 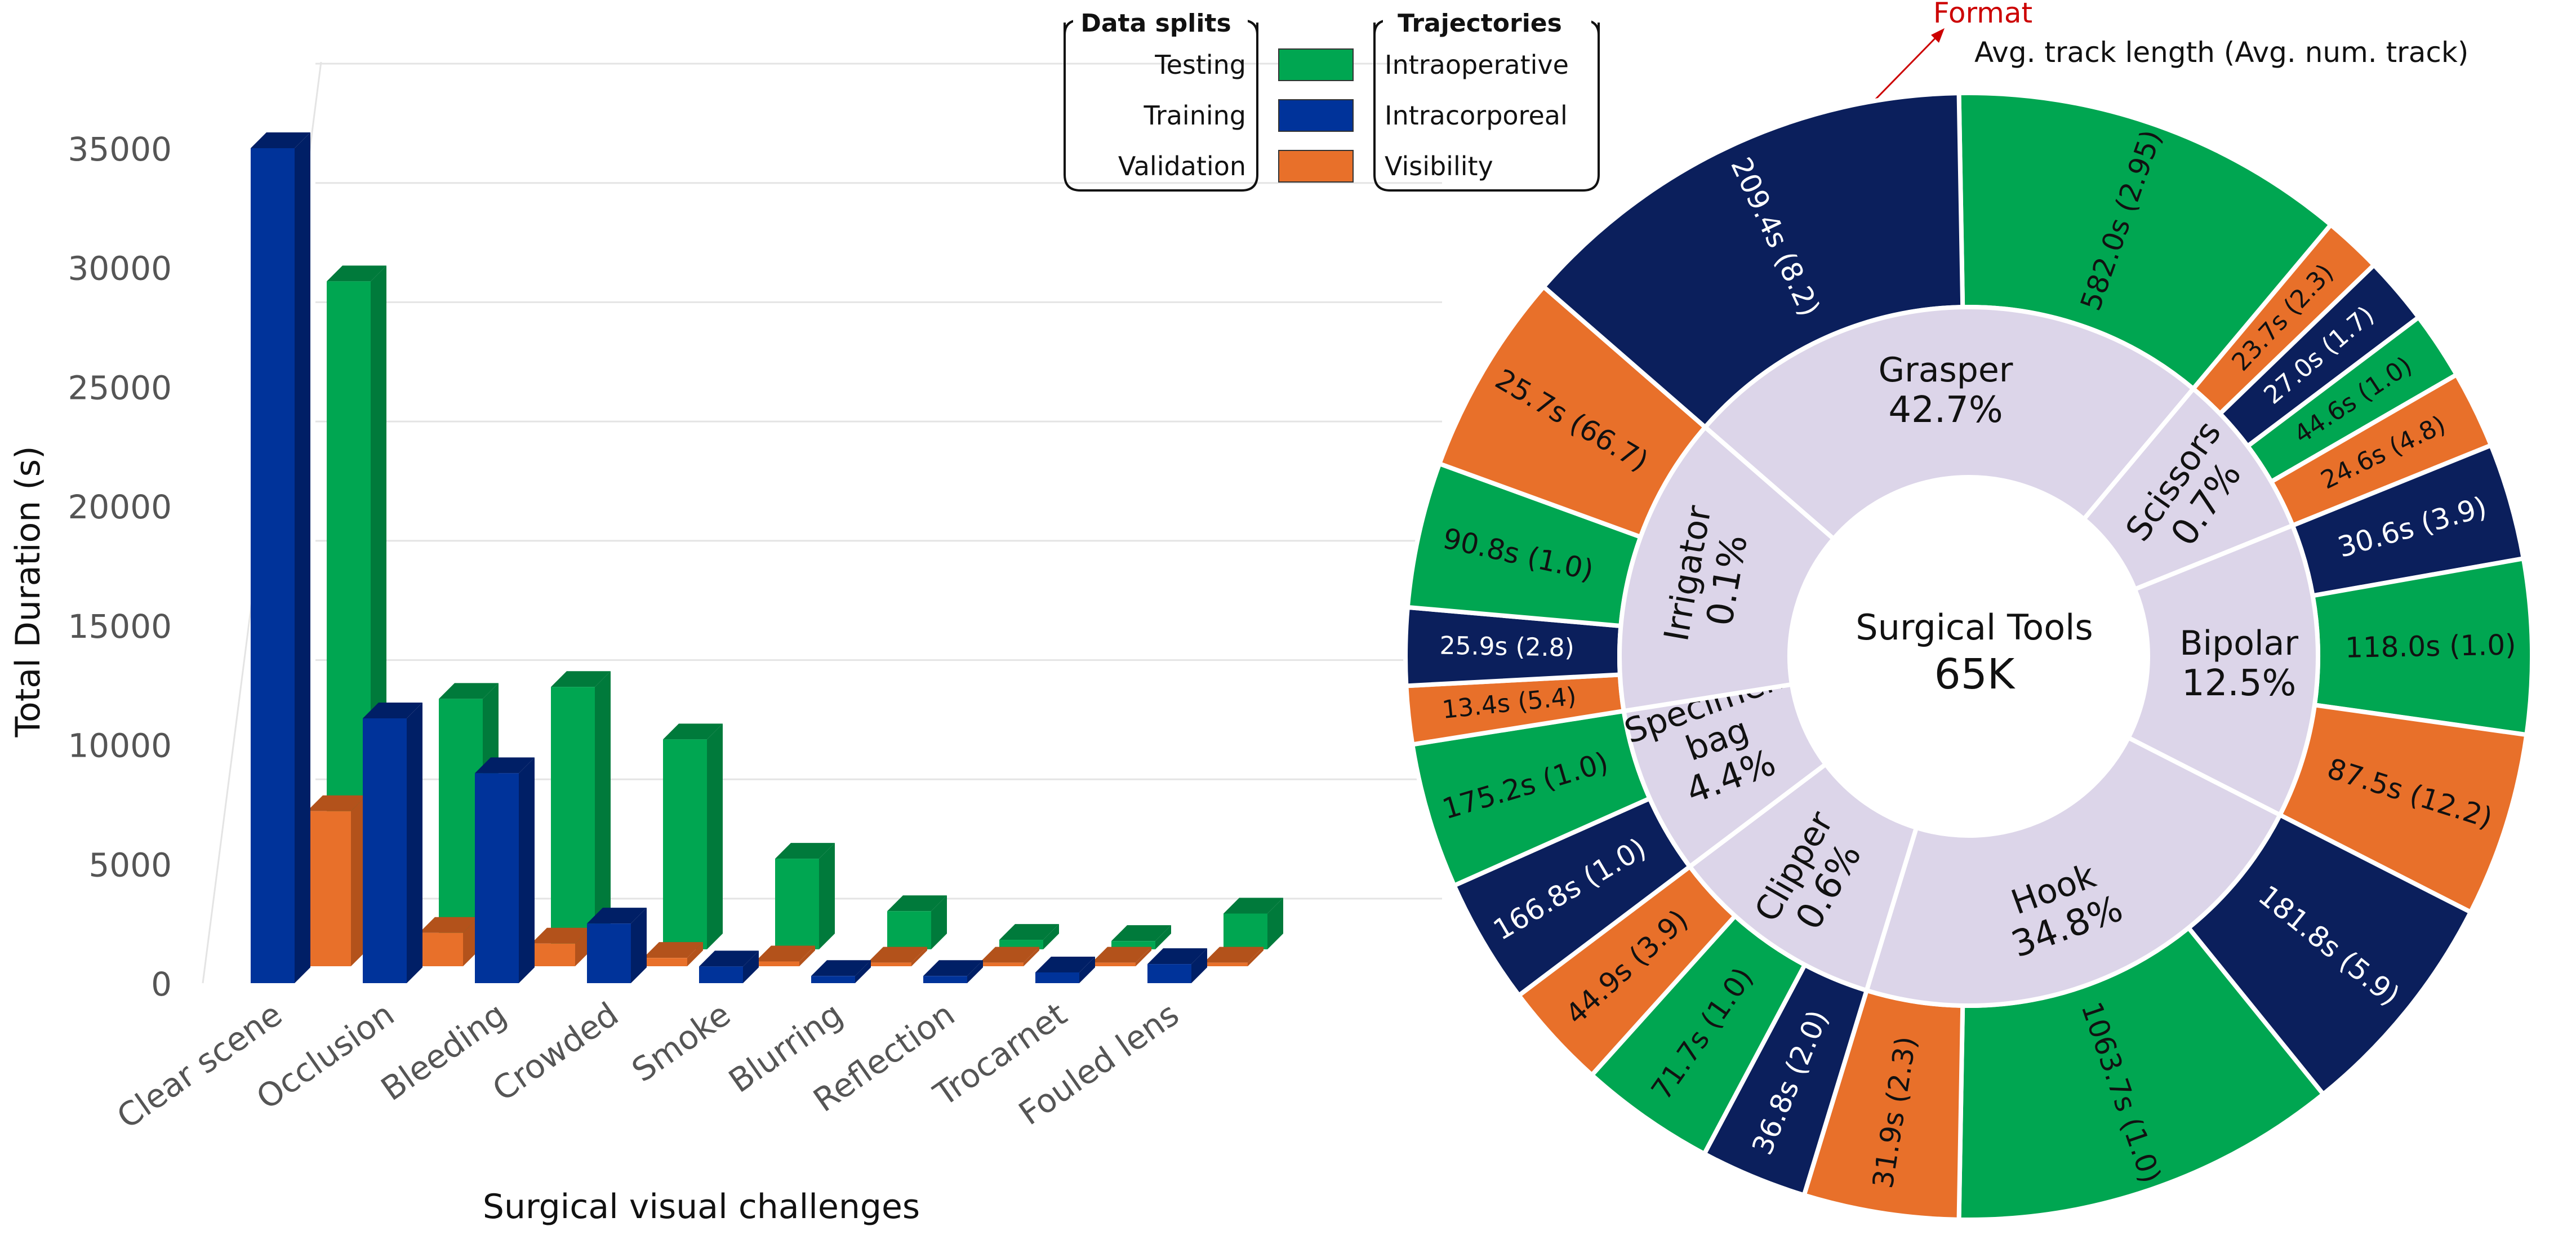 I want to click on legend-trajectory-label: Intraoperative, so click(x=1477, y=65).